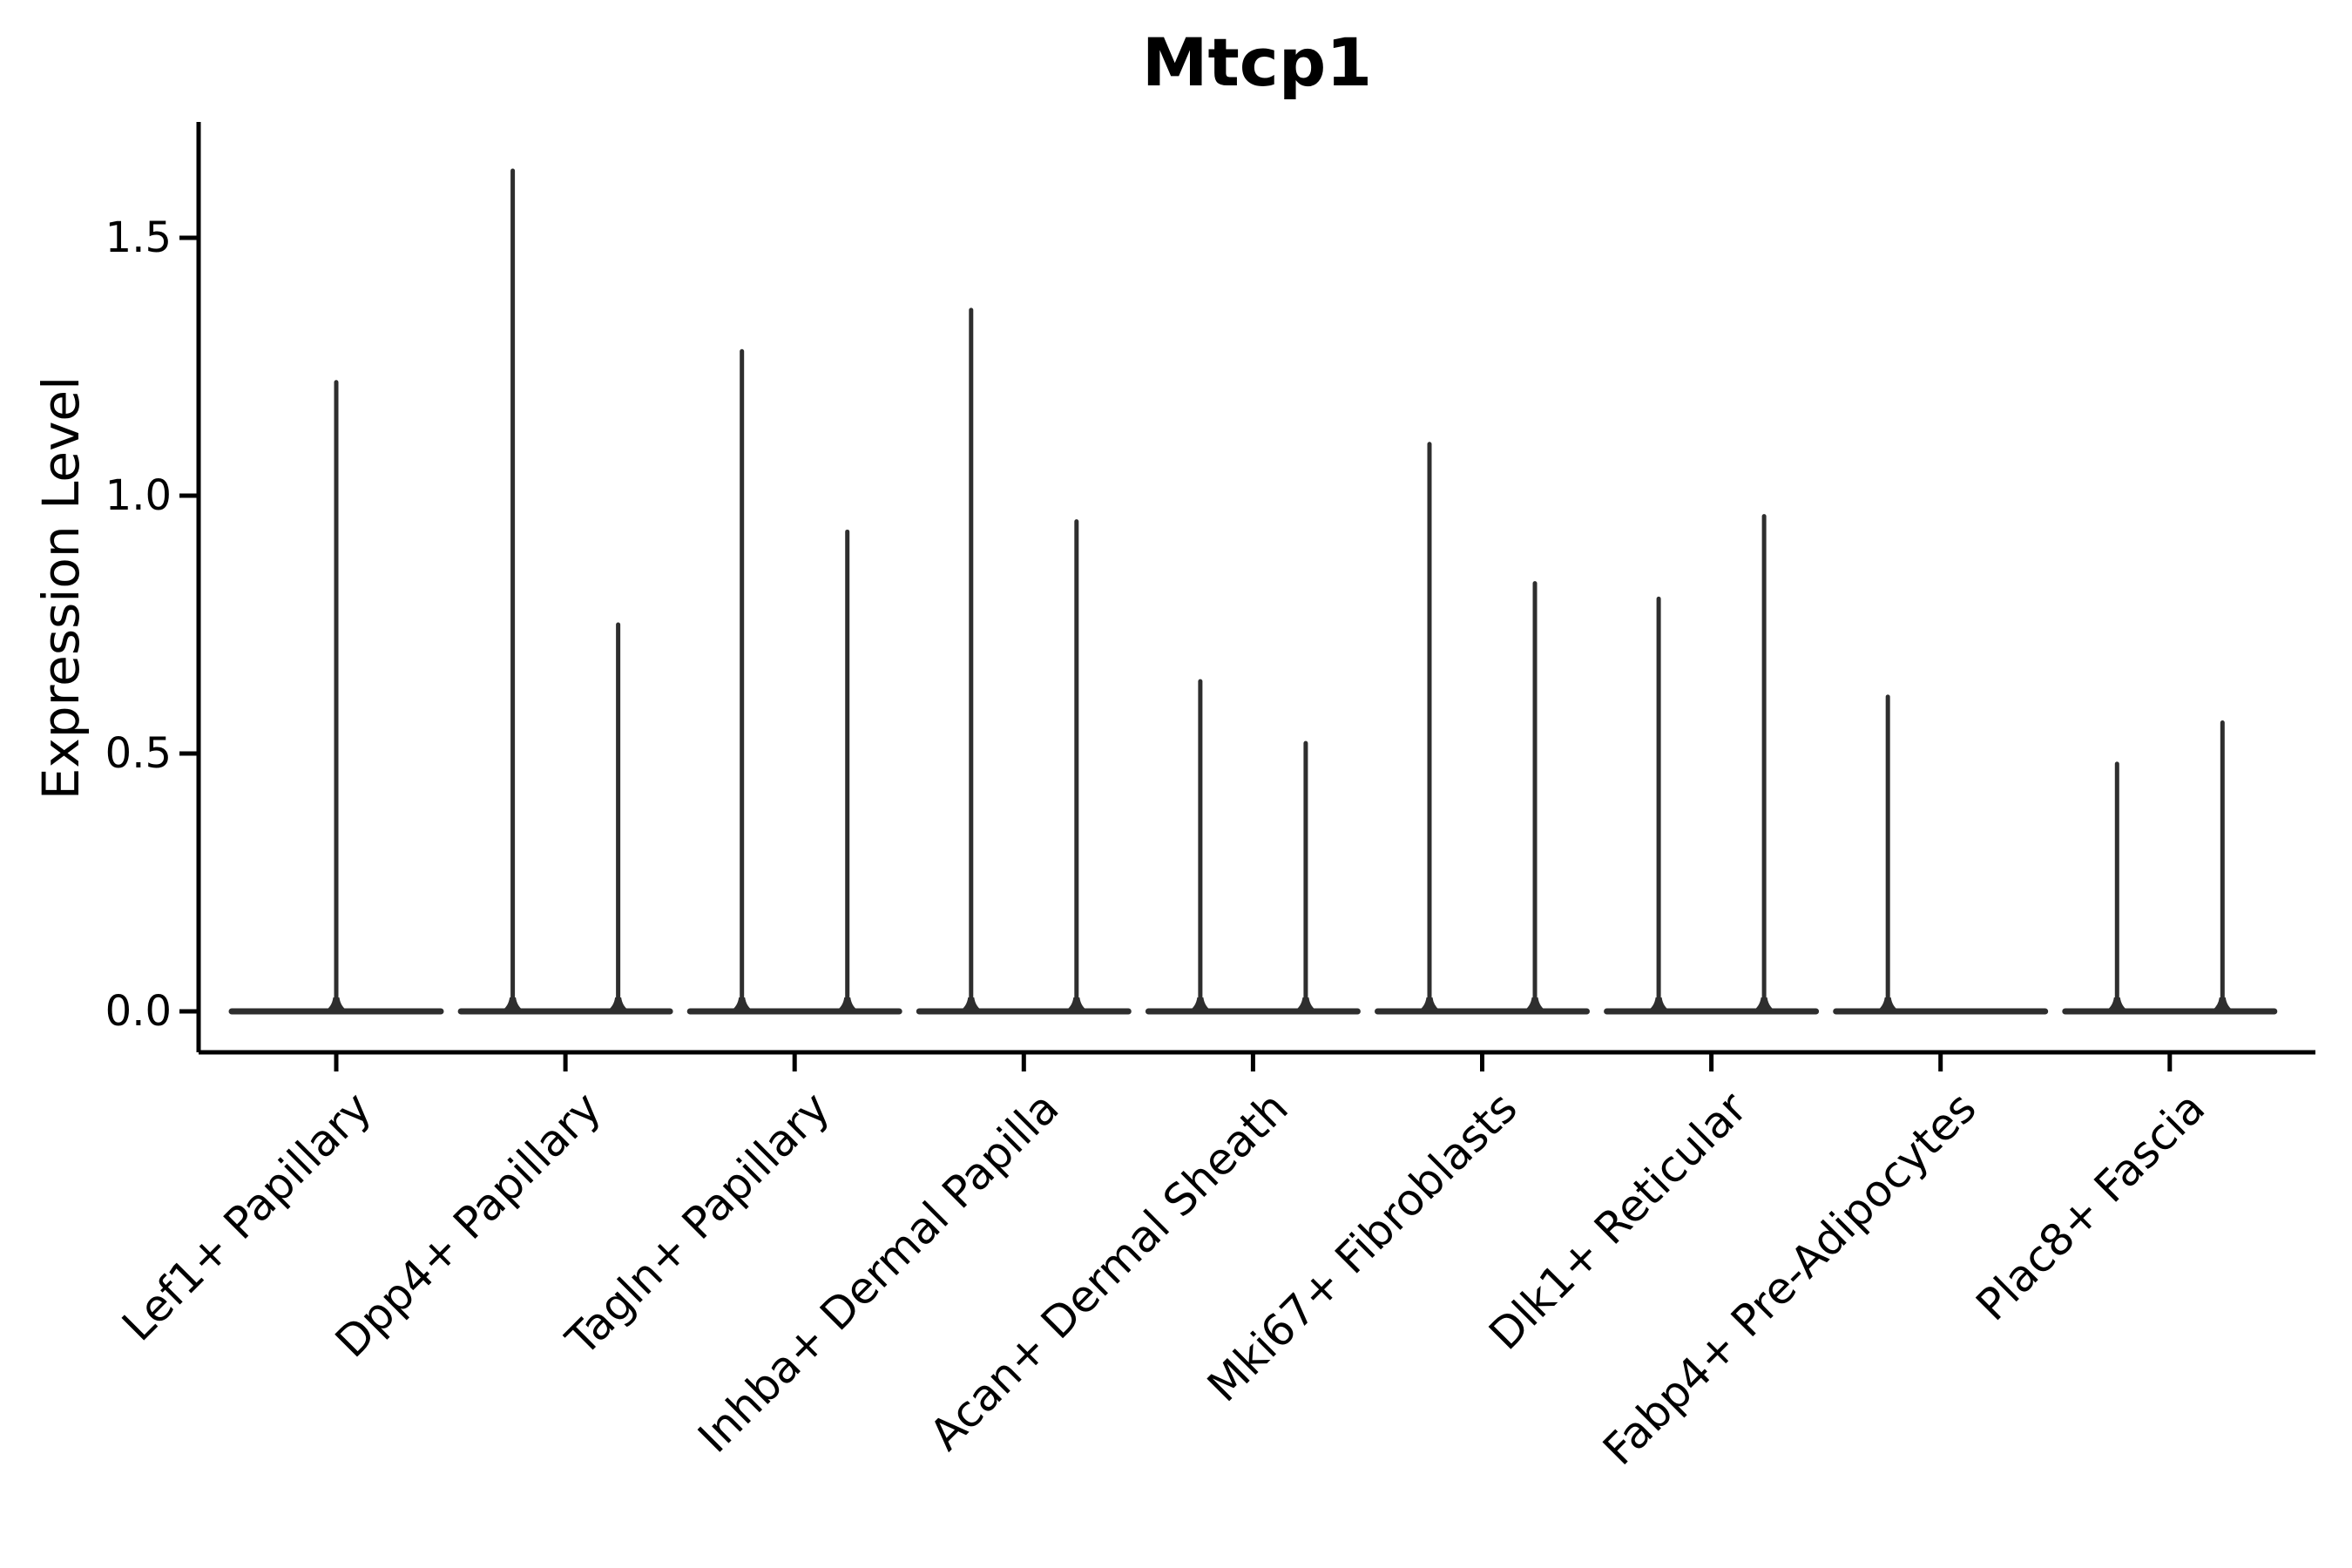 The width and height of the screenshot is (2352, 1568). Describe the element at coordinates (138, 753) in the screenshot. I see `y-tick-label: 0.5` at that location.